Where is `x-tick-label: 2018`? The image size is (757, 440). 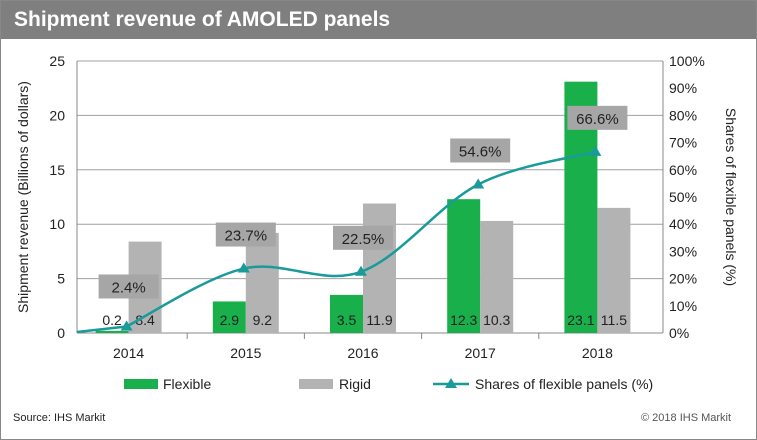 x-tick-label: 2018 is located at coordinates (597, 353).